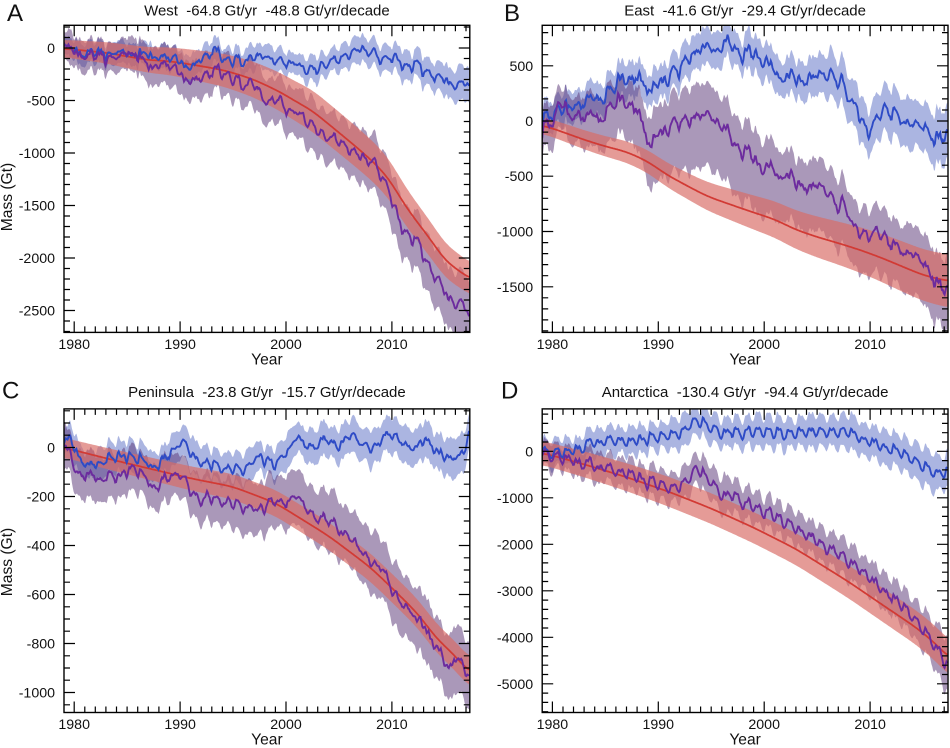 The height and width of the screenshot is (748, 950). What do you see at coordinates (41, 596) in the screenshot?
I see `svg-text: -600` at bounding box center [41, 596].